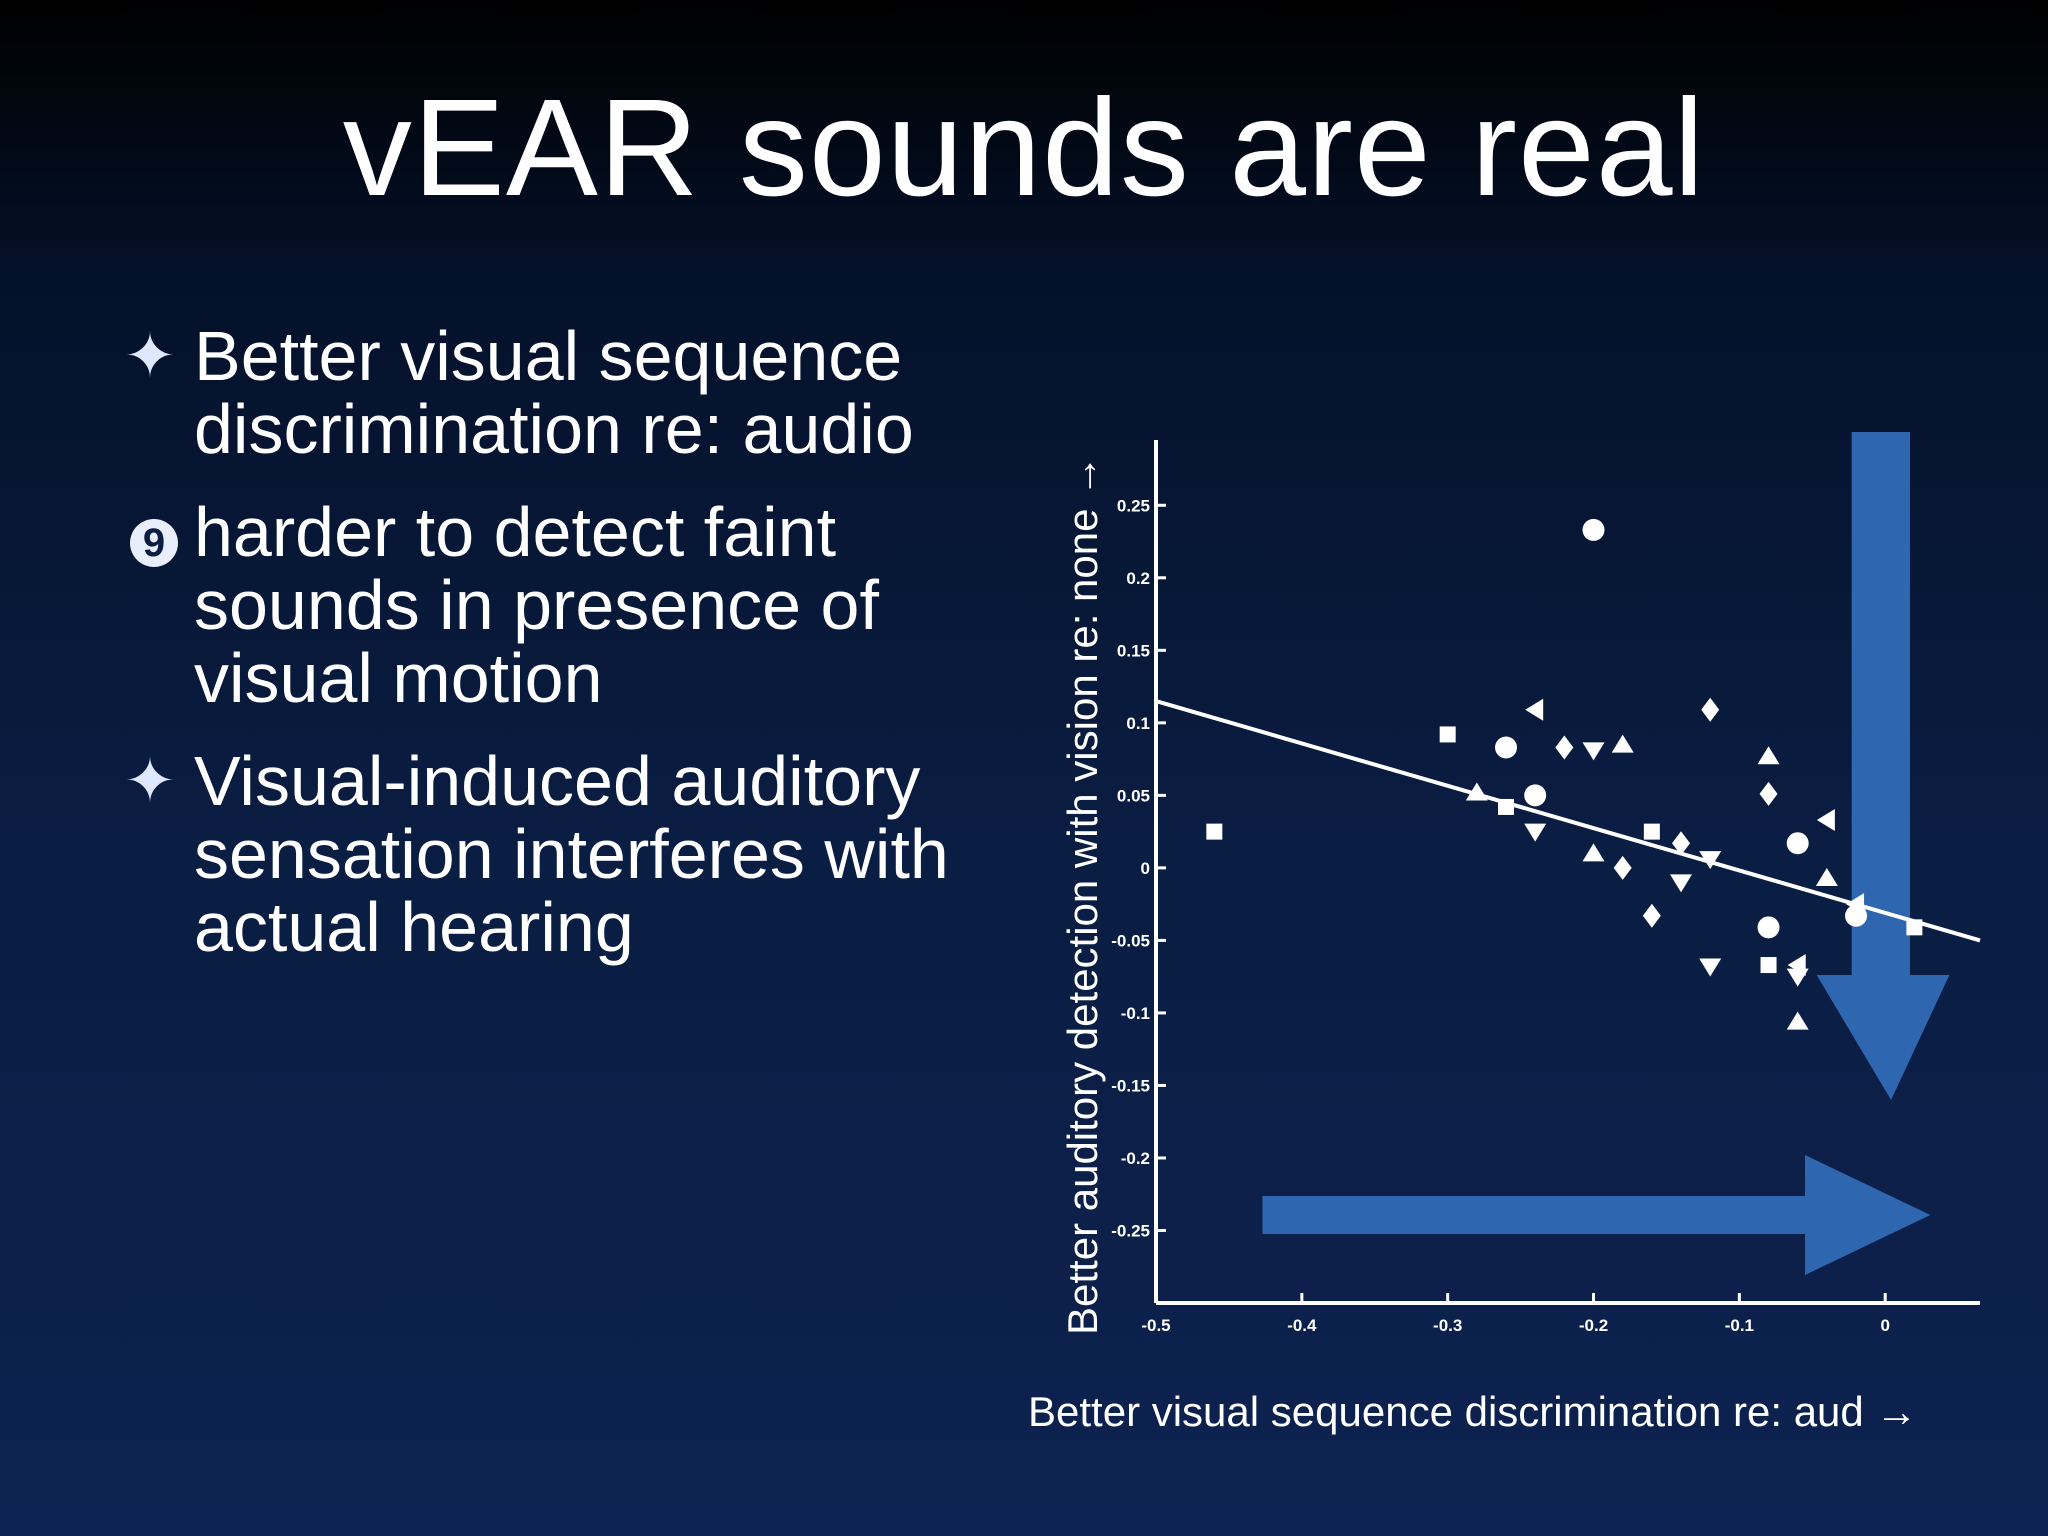  Describe the element at coordinates (1024, 148) in the screenshot. I see `slide-title: vEAR sounds are real` at that location.